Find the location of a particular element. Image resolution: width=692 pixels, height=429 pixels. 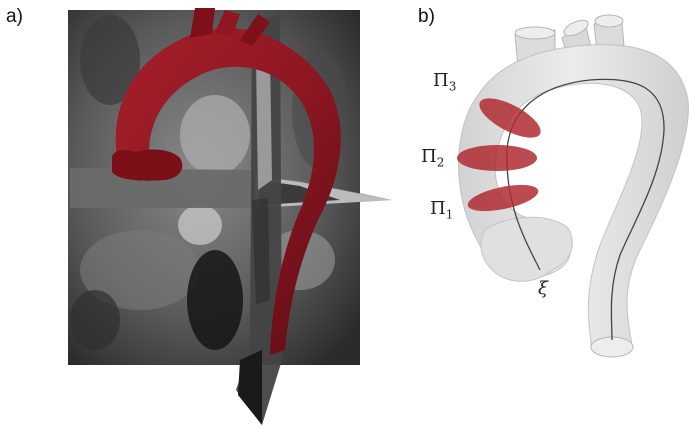

aortic-root is located at coordinates (147, 165).